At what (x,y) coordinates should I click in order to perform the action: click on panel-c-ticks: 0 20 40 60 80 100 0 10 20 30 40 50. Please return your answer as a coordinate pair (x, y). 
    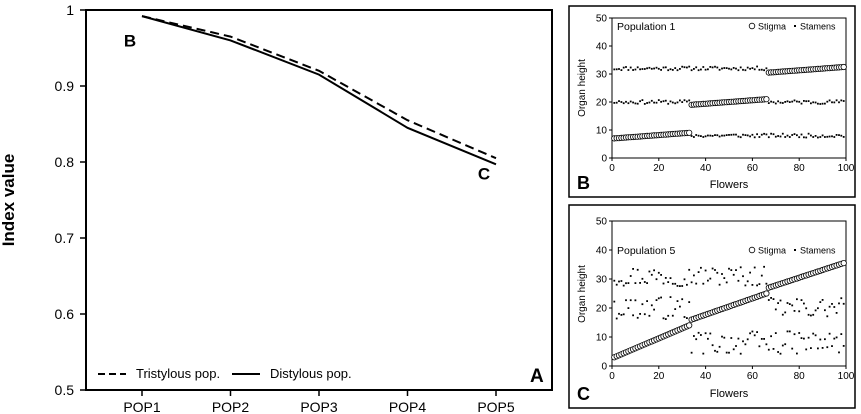
    Looking at the image, I should click on (725, 300).